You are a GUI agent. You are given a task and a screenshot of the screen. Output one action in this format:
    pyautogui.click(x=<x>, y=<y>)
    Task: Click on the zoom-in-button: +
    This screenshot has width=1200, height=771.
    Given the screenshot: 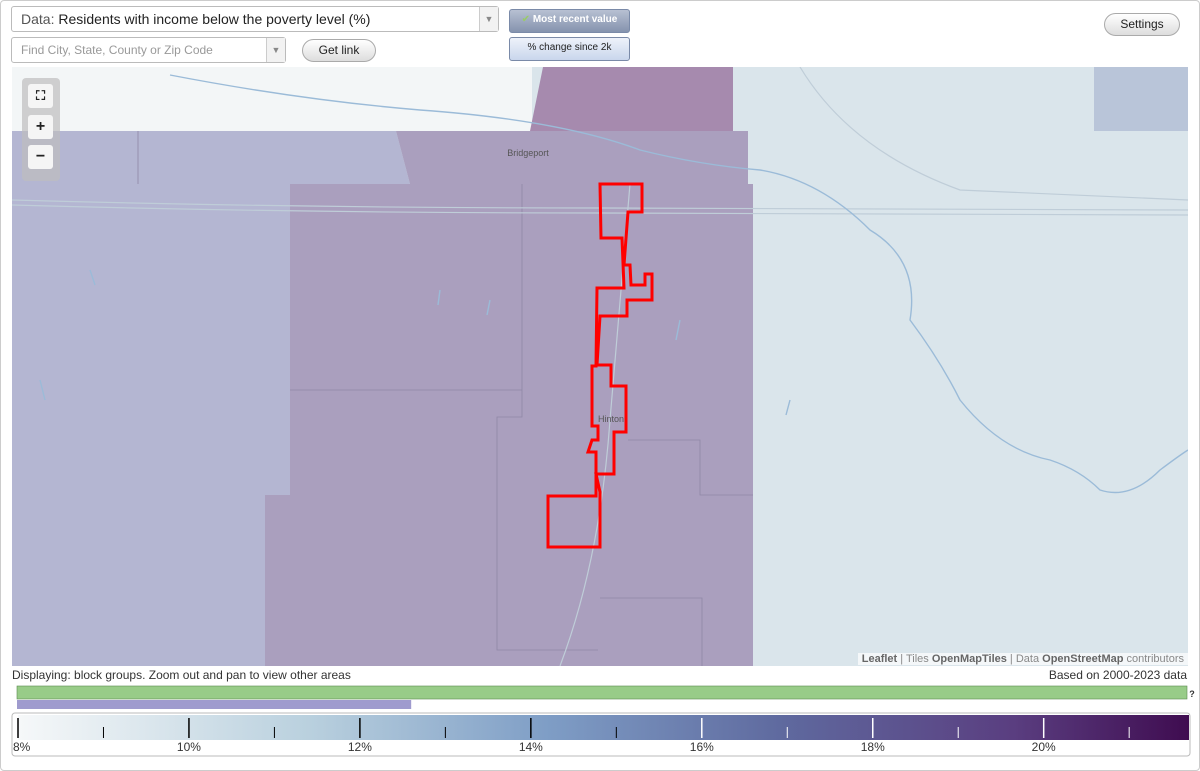 What is the action you would take?
    pyautogui.click(x=40, y=127)
    